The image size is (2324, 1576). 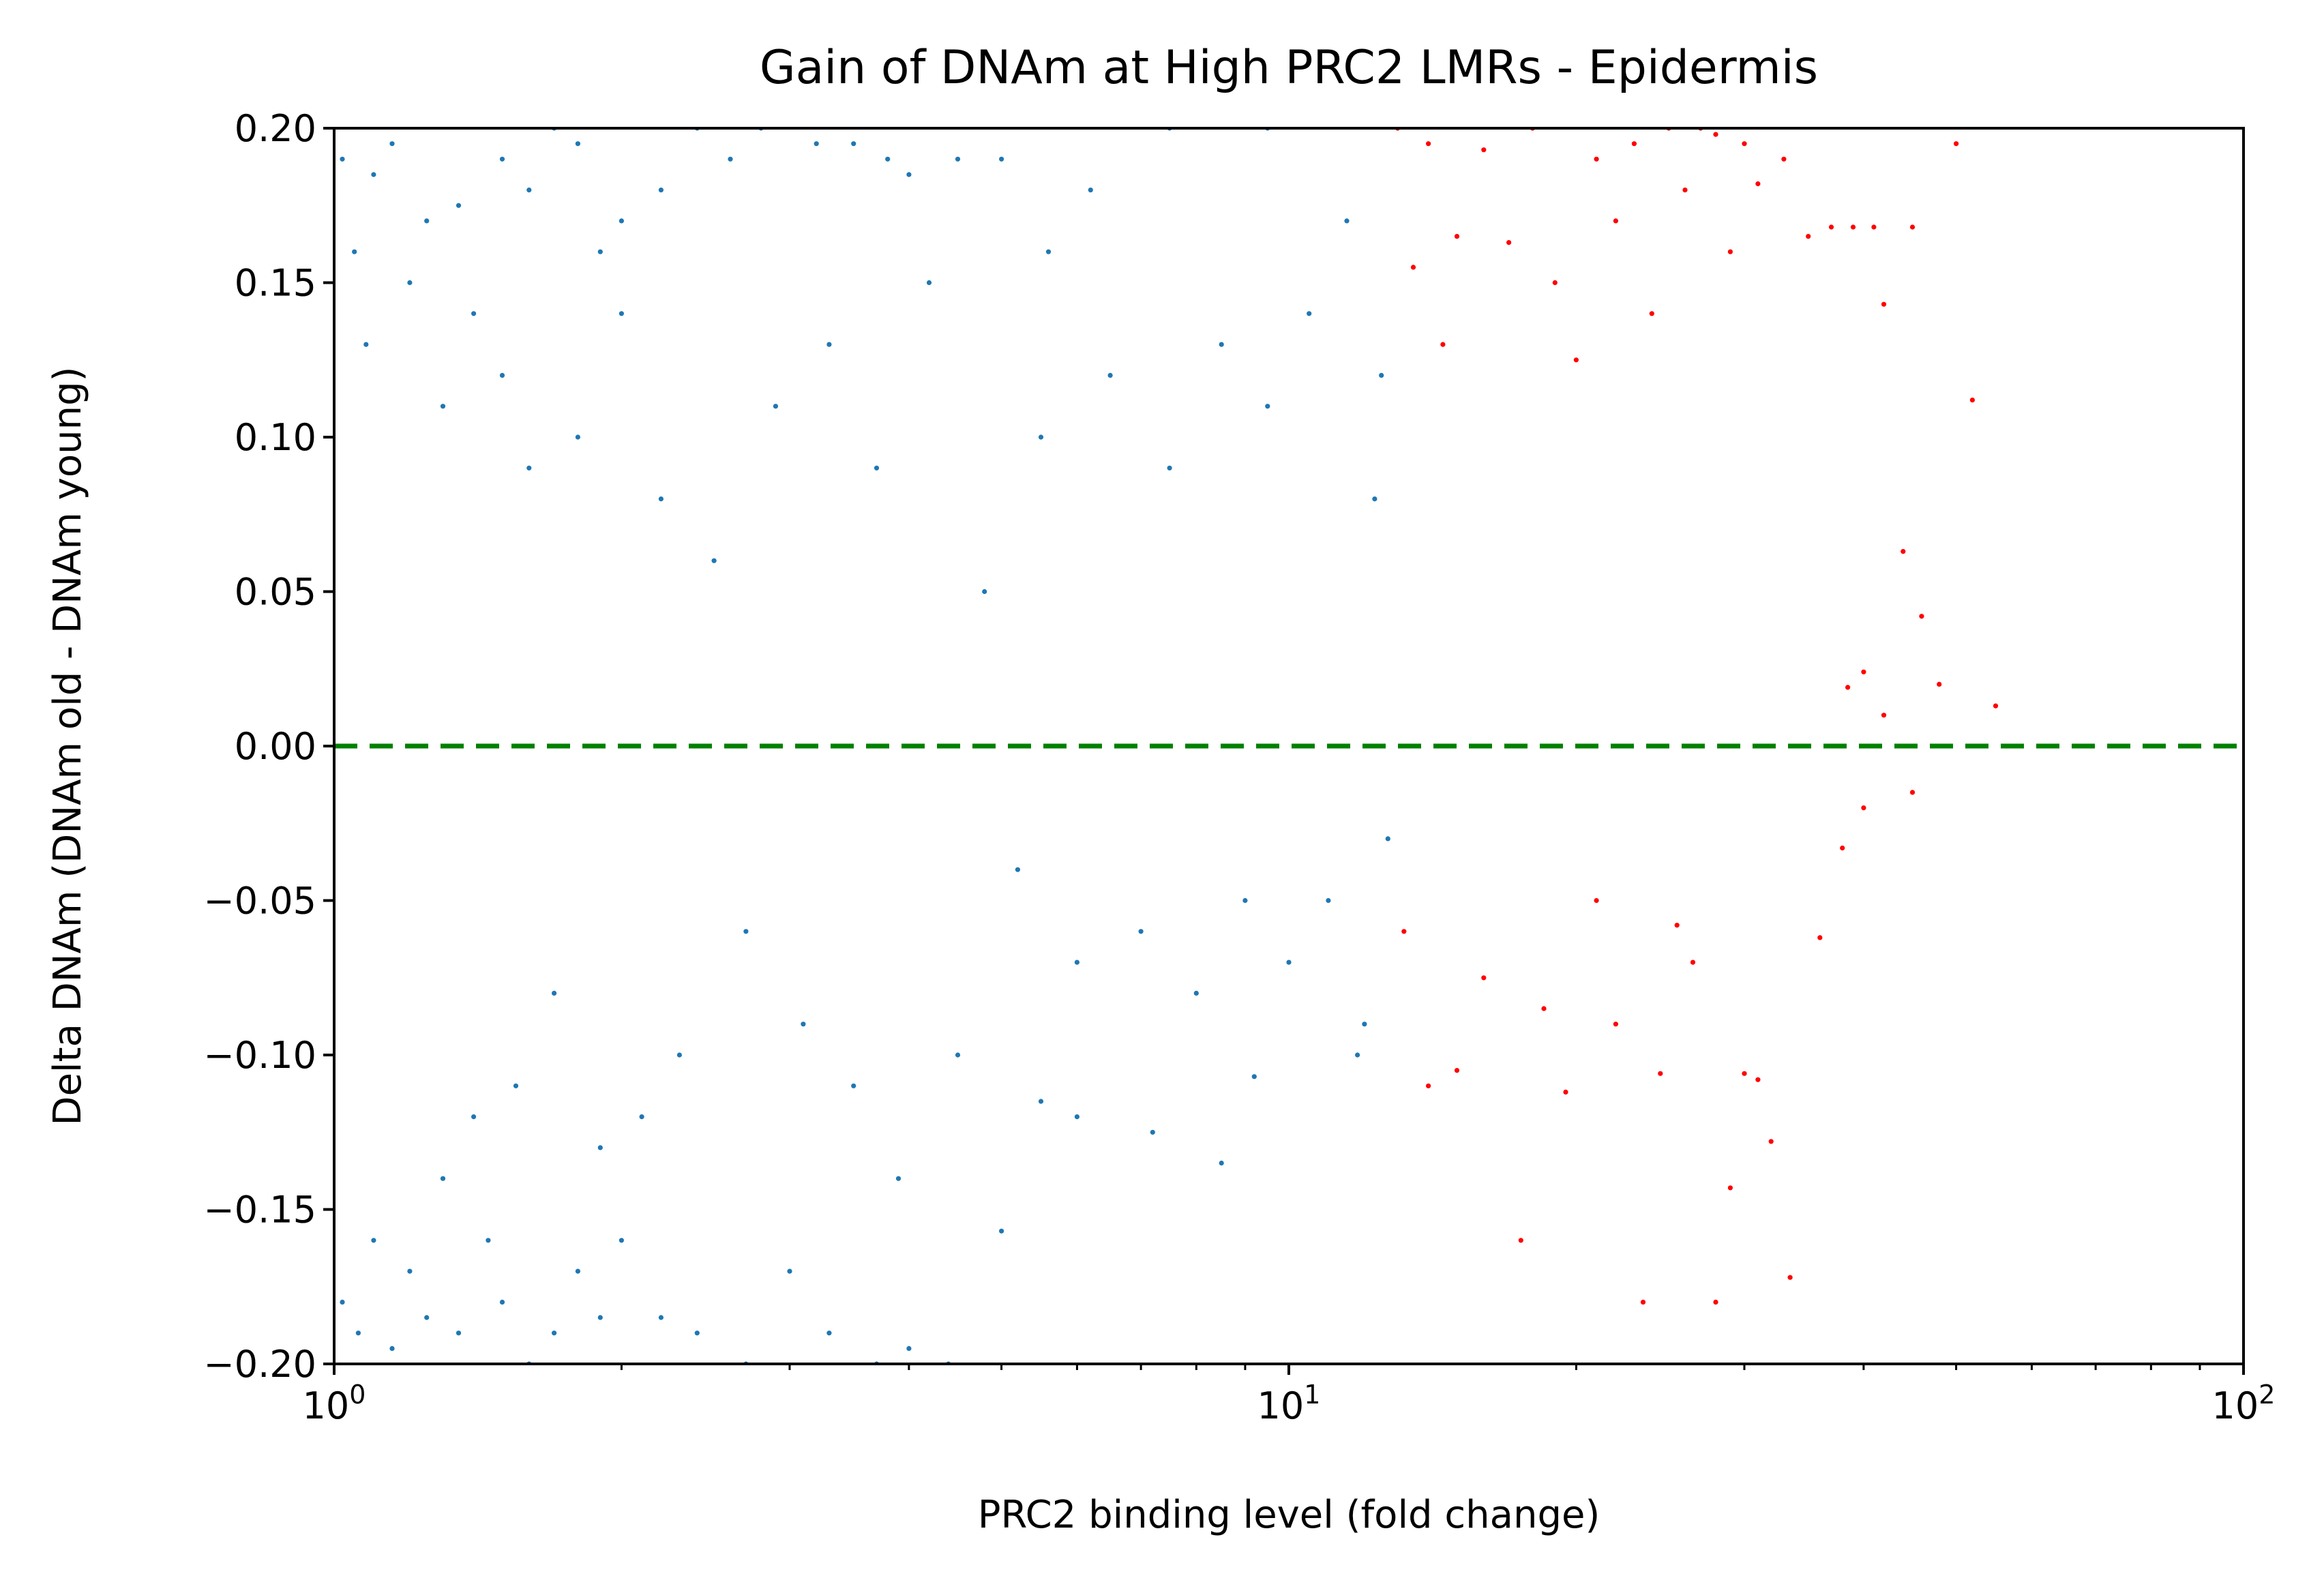 I want to click on y-tick-label: −0.05, so click(x=260, y=902).